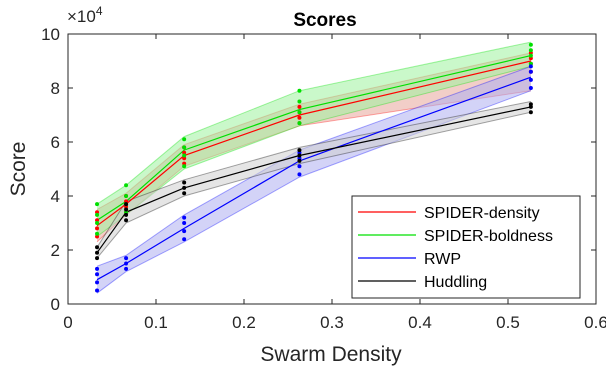 This screenshot has width=606, height=369. What do you see at coordinates (67, 322) in the screenshot?
I see `x-tick-label: 0` at bounding box center [67, 322].